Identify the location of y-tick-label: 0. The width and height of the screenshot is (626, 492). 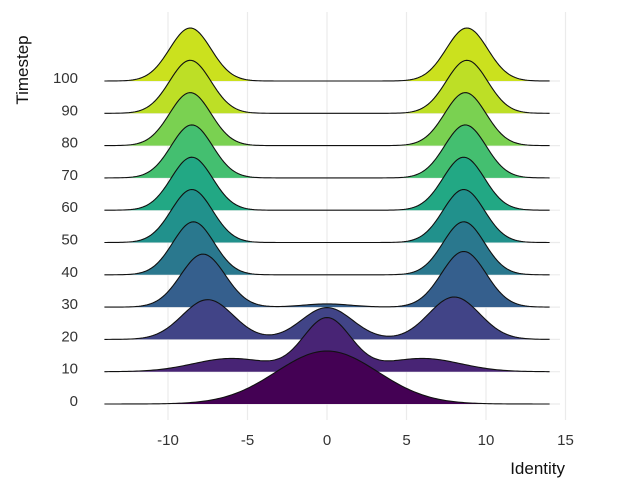
(74, 401).